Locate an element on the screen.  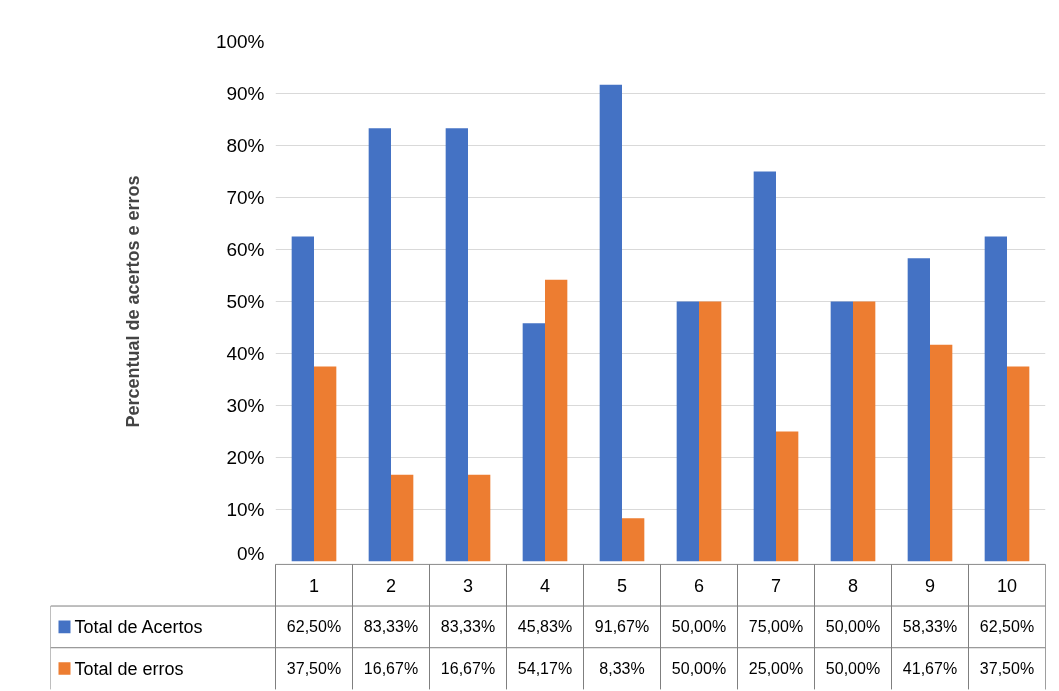
y-tick-label: 100% is located at coordinates (240, 41).